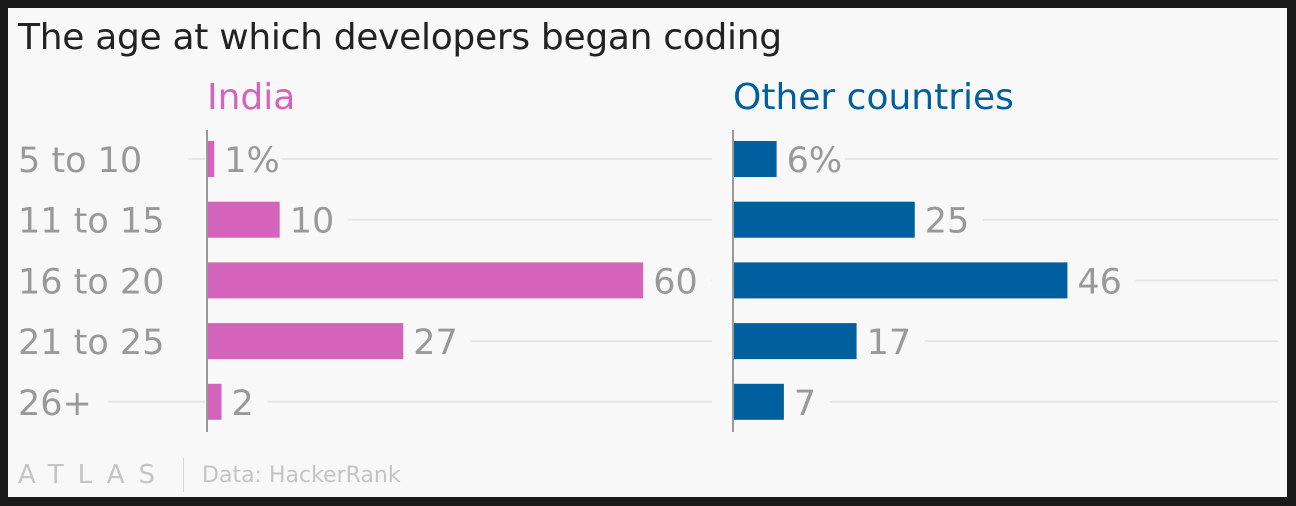  What do you see at coordinates (55, 404) in the screenshot?
I see `category-label-4: 26+` at bounding box center [55, 404].